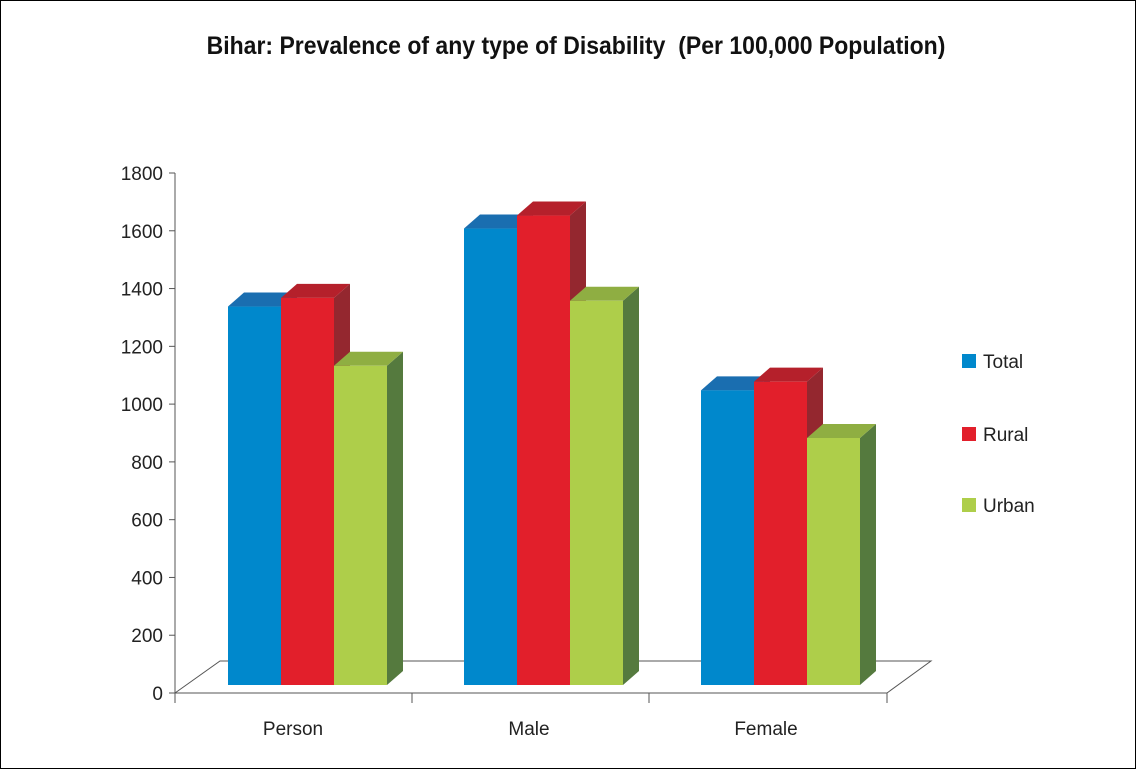 This screenshot has width=1136, height=769. Describe the element at coordinates (142, 347) in the screenshot. I see `y-tick-label: 1200` at that location.